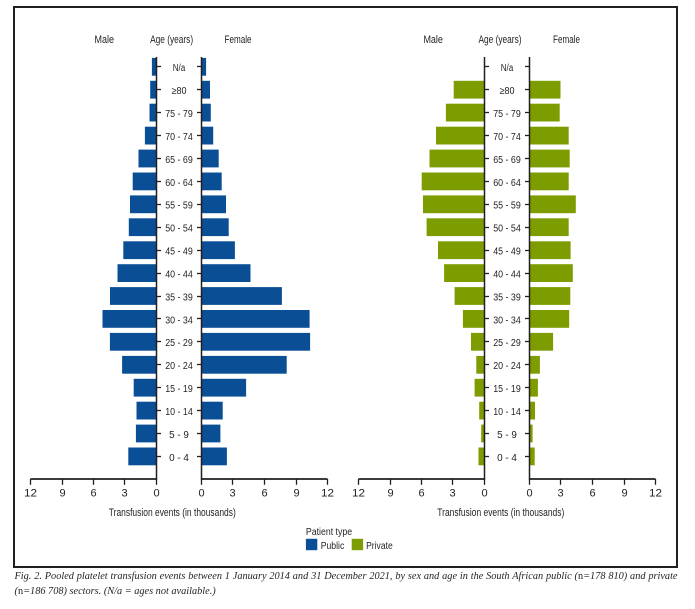  Describe the element at coordinates (333, 546) in the screenshot. I see `svg-text: Public` at that location.